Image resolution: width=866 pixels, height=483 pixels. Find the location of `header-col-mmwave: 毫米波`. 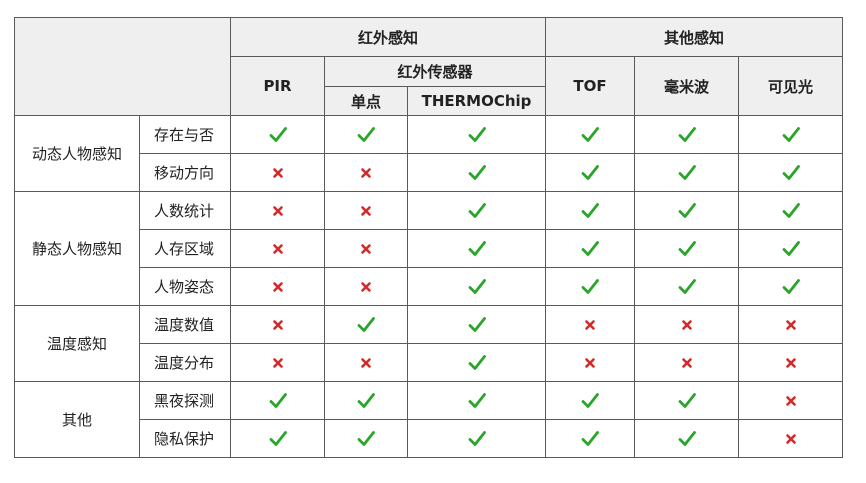

header-col-mmwave: 毫米波 is located at coordinates (687, 86).